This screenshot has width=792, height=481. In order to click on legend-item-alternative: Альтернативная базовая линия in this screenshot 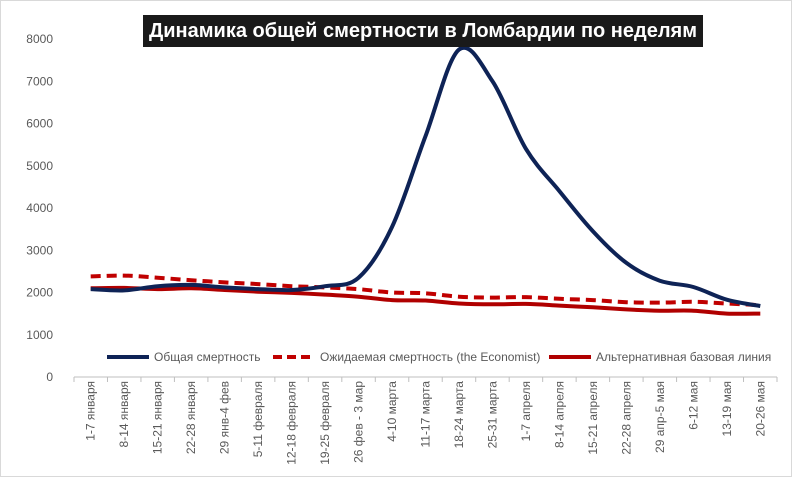, I will do `click(660, 357)`.